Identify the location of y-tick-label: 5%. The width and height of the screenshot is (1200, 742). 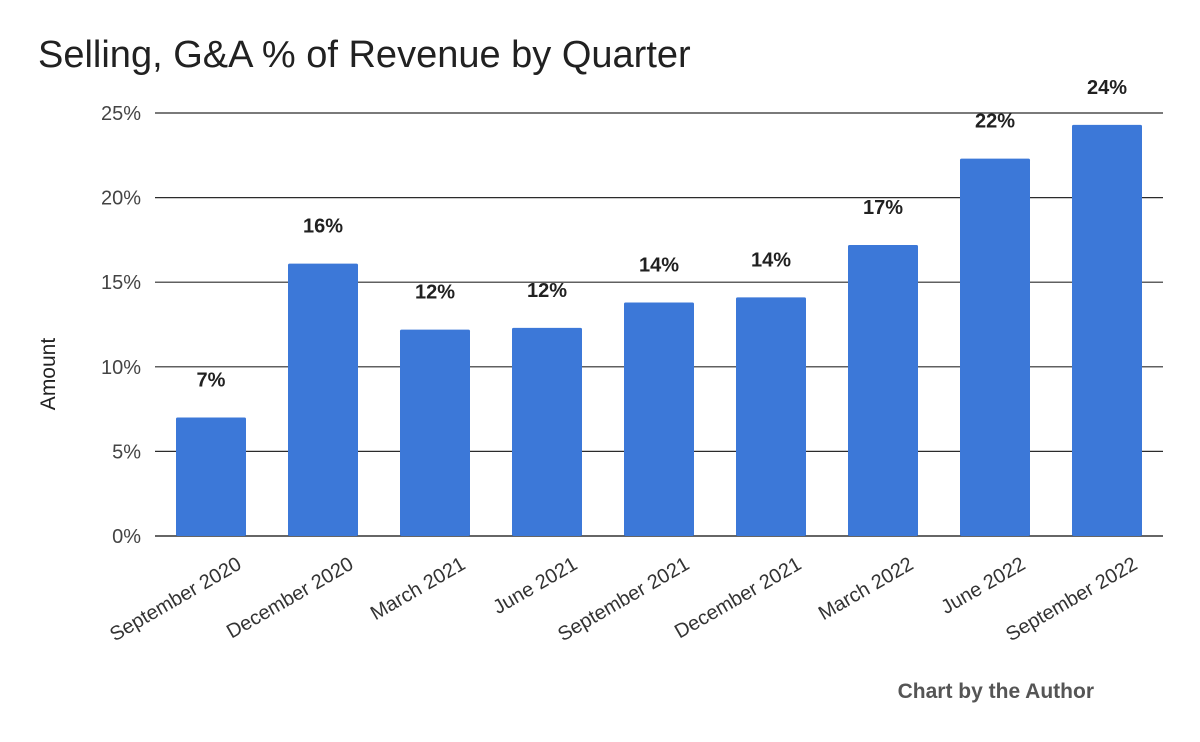
(126, 452).